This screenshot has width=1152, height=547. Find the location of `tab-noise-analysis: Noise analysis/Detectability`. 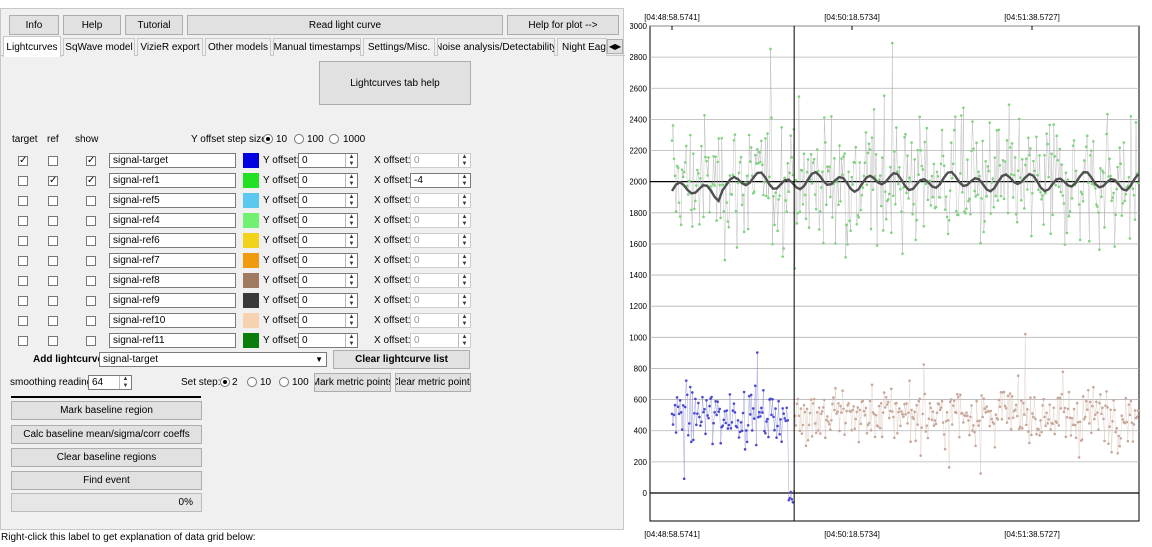

tab-noise-analysis: Noise analysis/Detectability is located at coordinates (496, 47).